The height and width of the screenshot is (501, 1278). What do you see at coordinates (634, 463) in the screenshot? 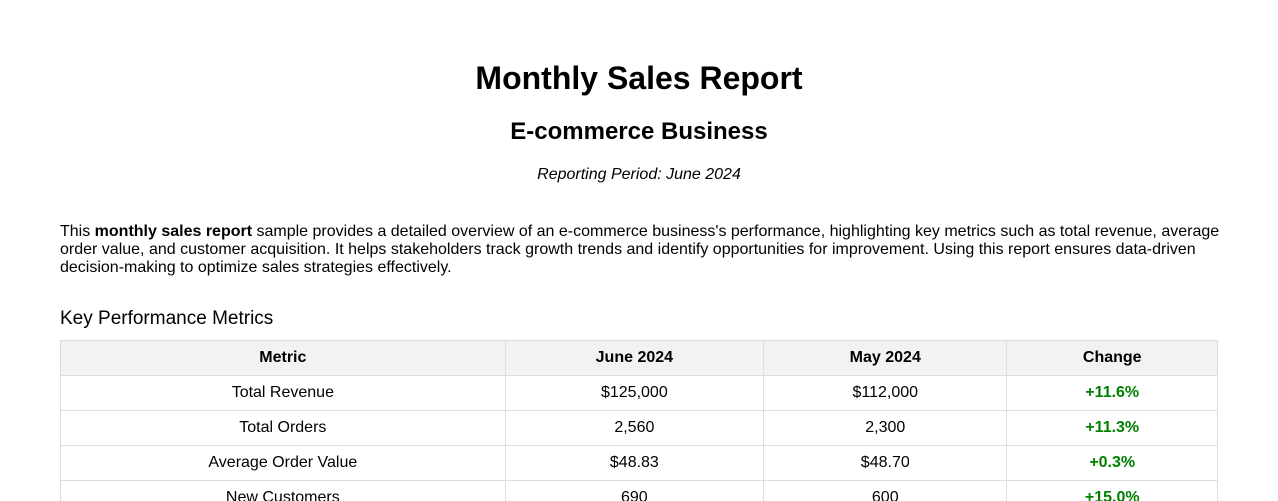
I see `june-value-cell: $48.83` at bounding box center [634, 463].